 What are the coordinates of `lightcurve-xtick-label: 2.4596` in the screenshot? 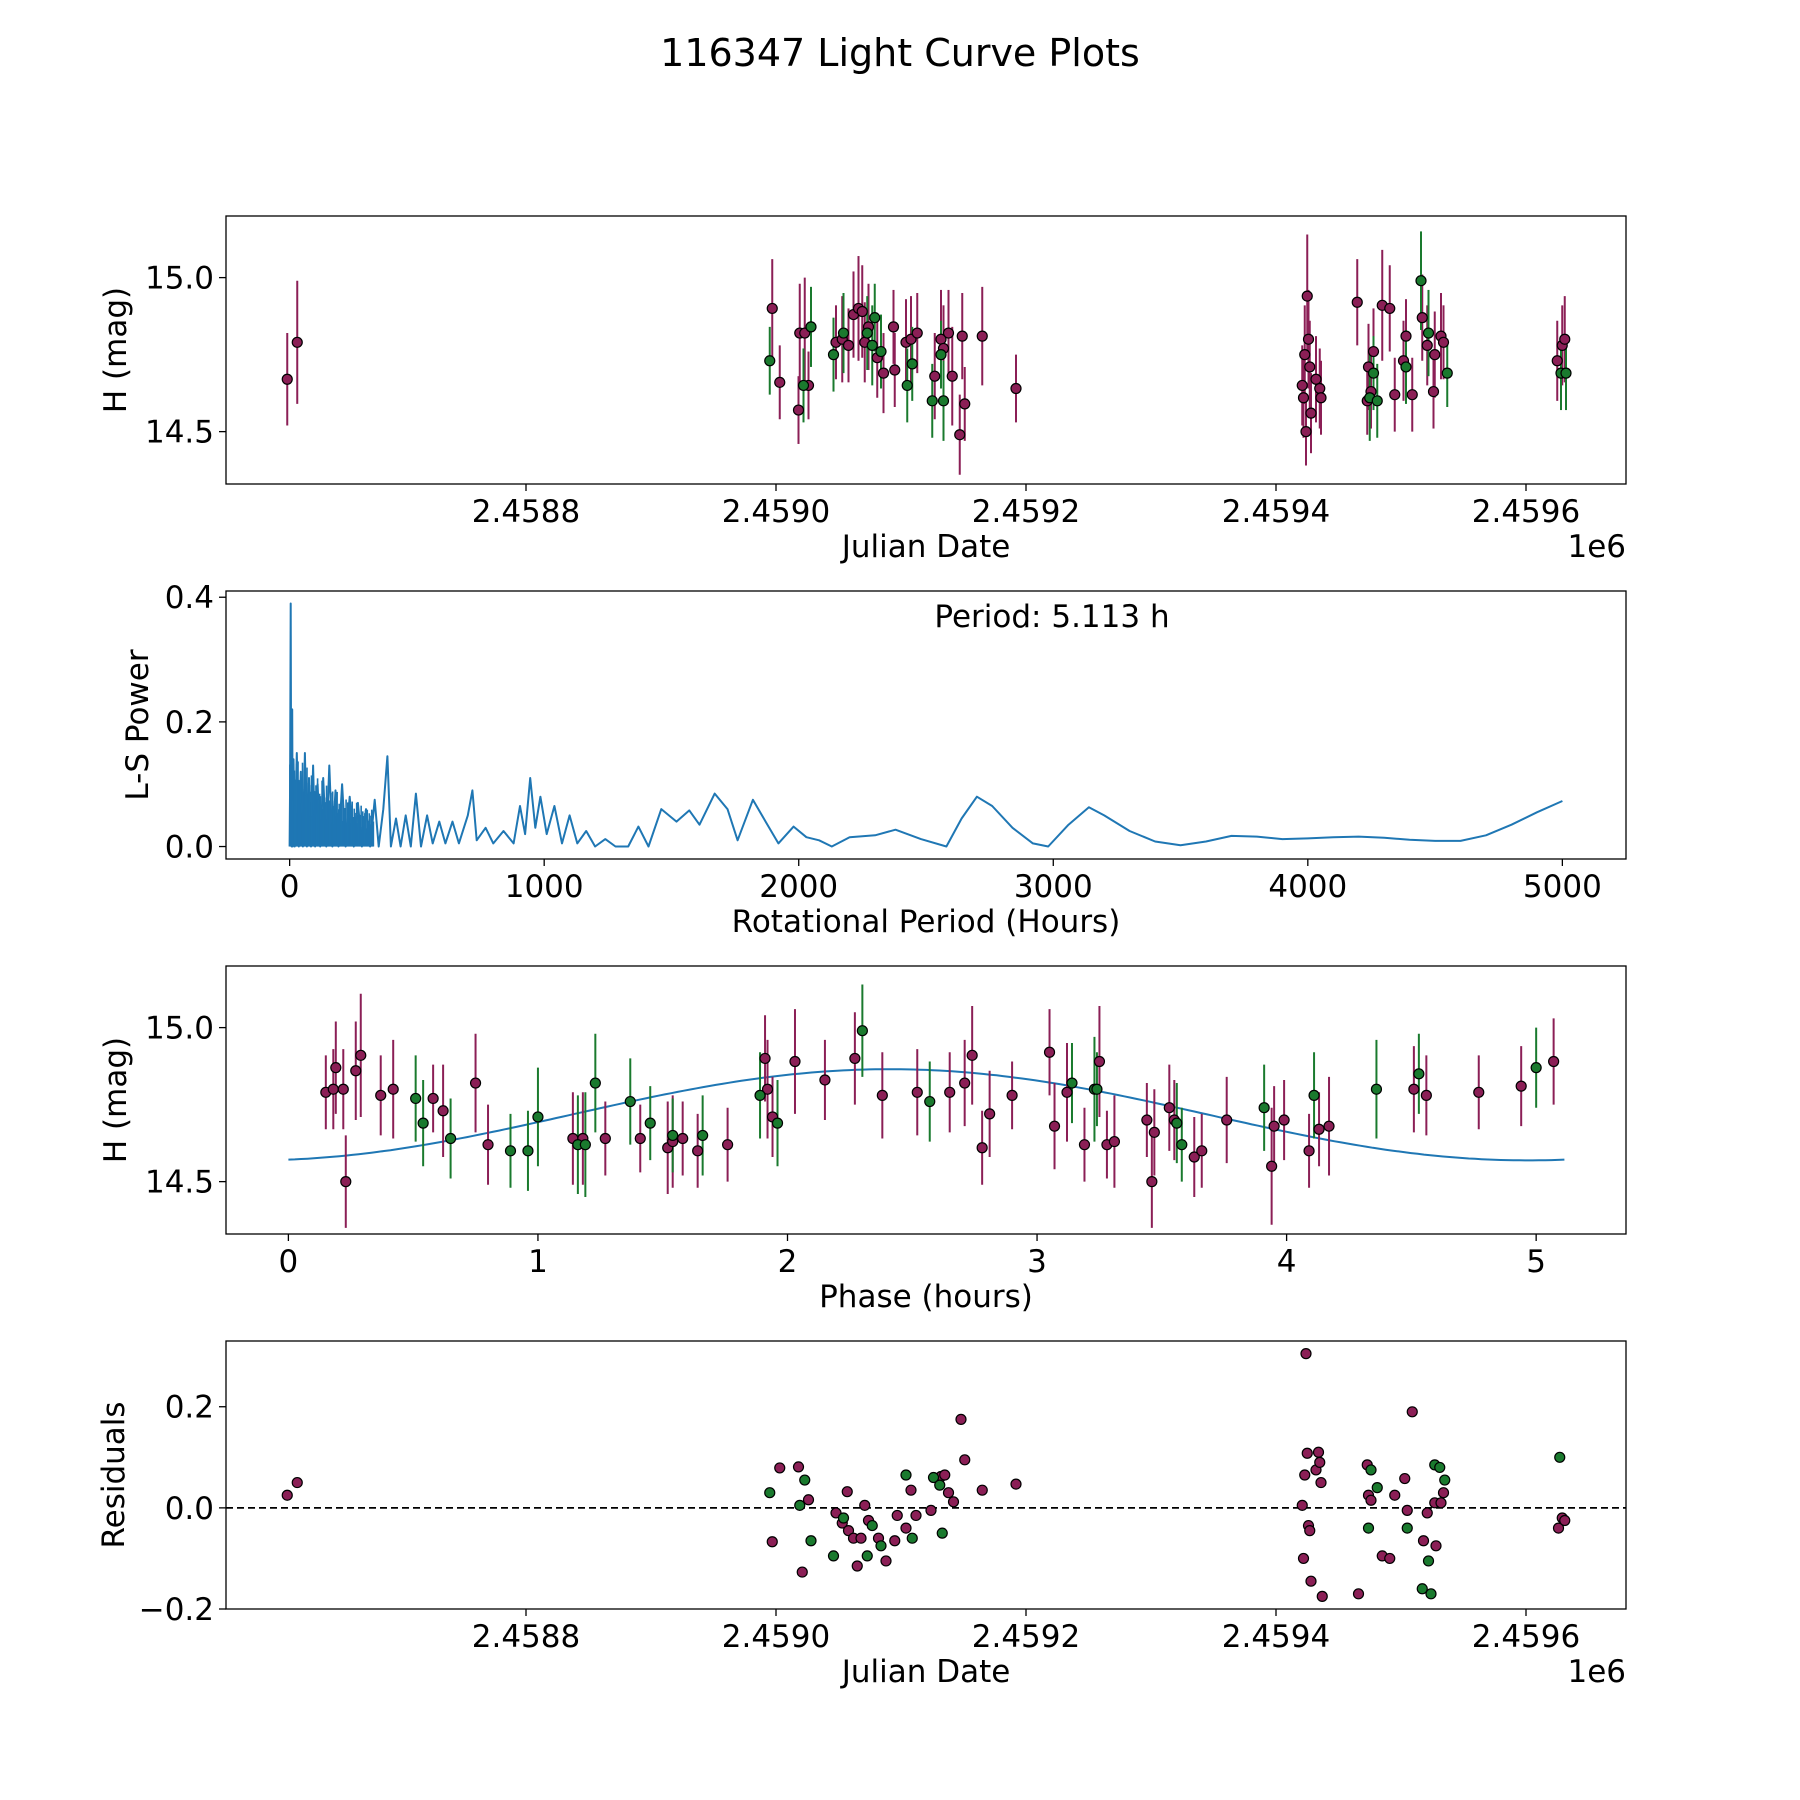 It's located at (1526, 512).